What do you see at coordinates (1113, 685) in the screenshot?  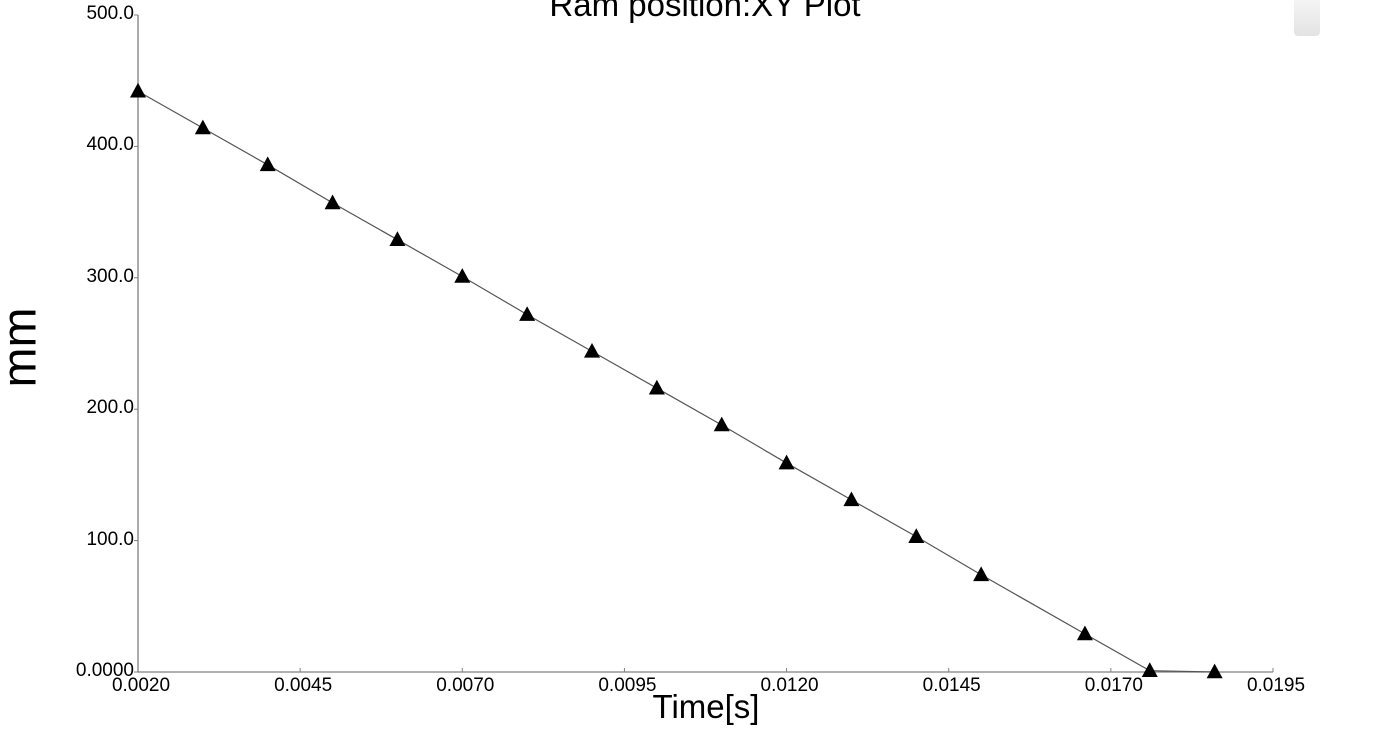 I see `x-tick-label: 0.0170` at bounding box center [1113, 685].